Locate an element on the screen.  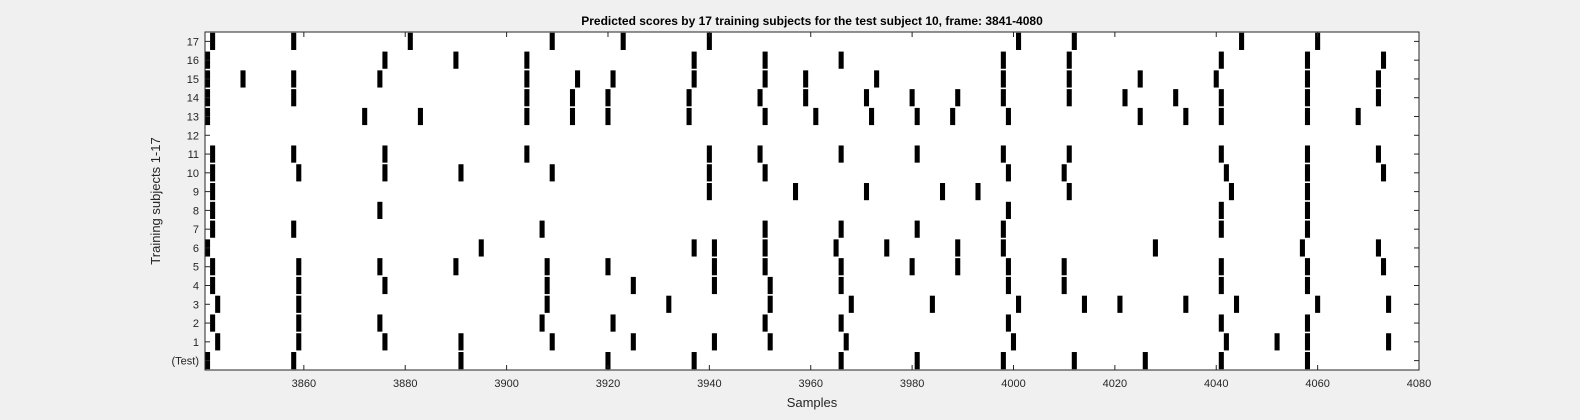
y-tick-label: 10 is located at coordinates (193, 174).